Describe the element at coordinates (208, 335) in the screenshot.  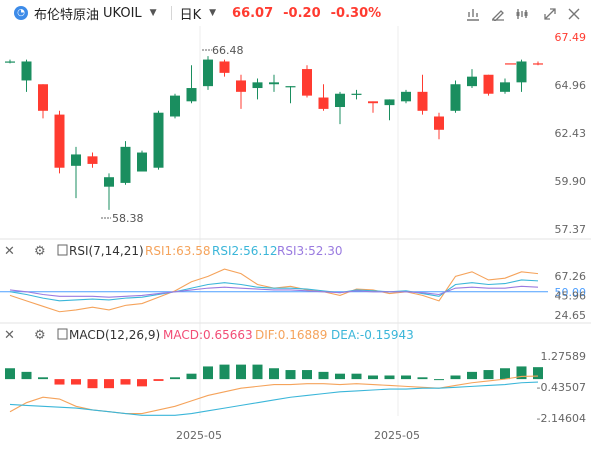
I see `macd-value: MACD:0.65663` at that location.